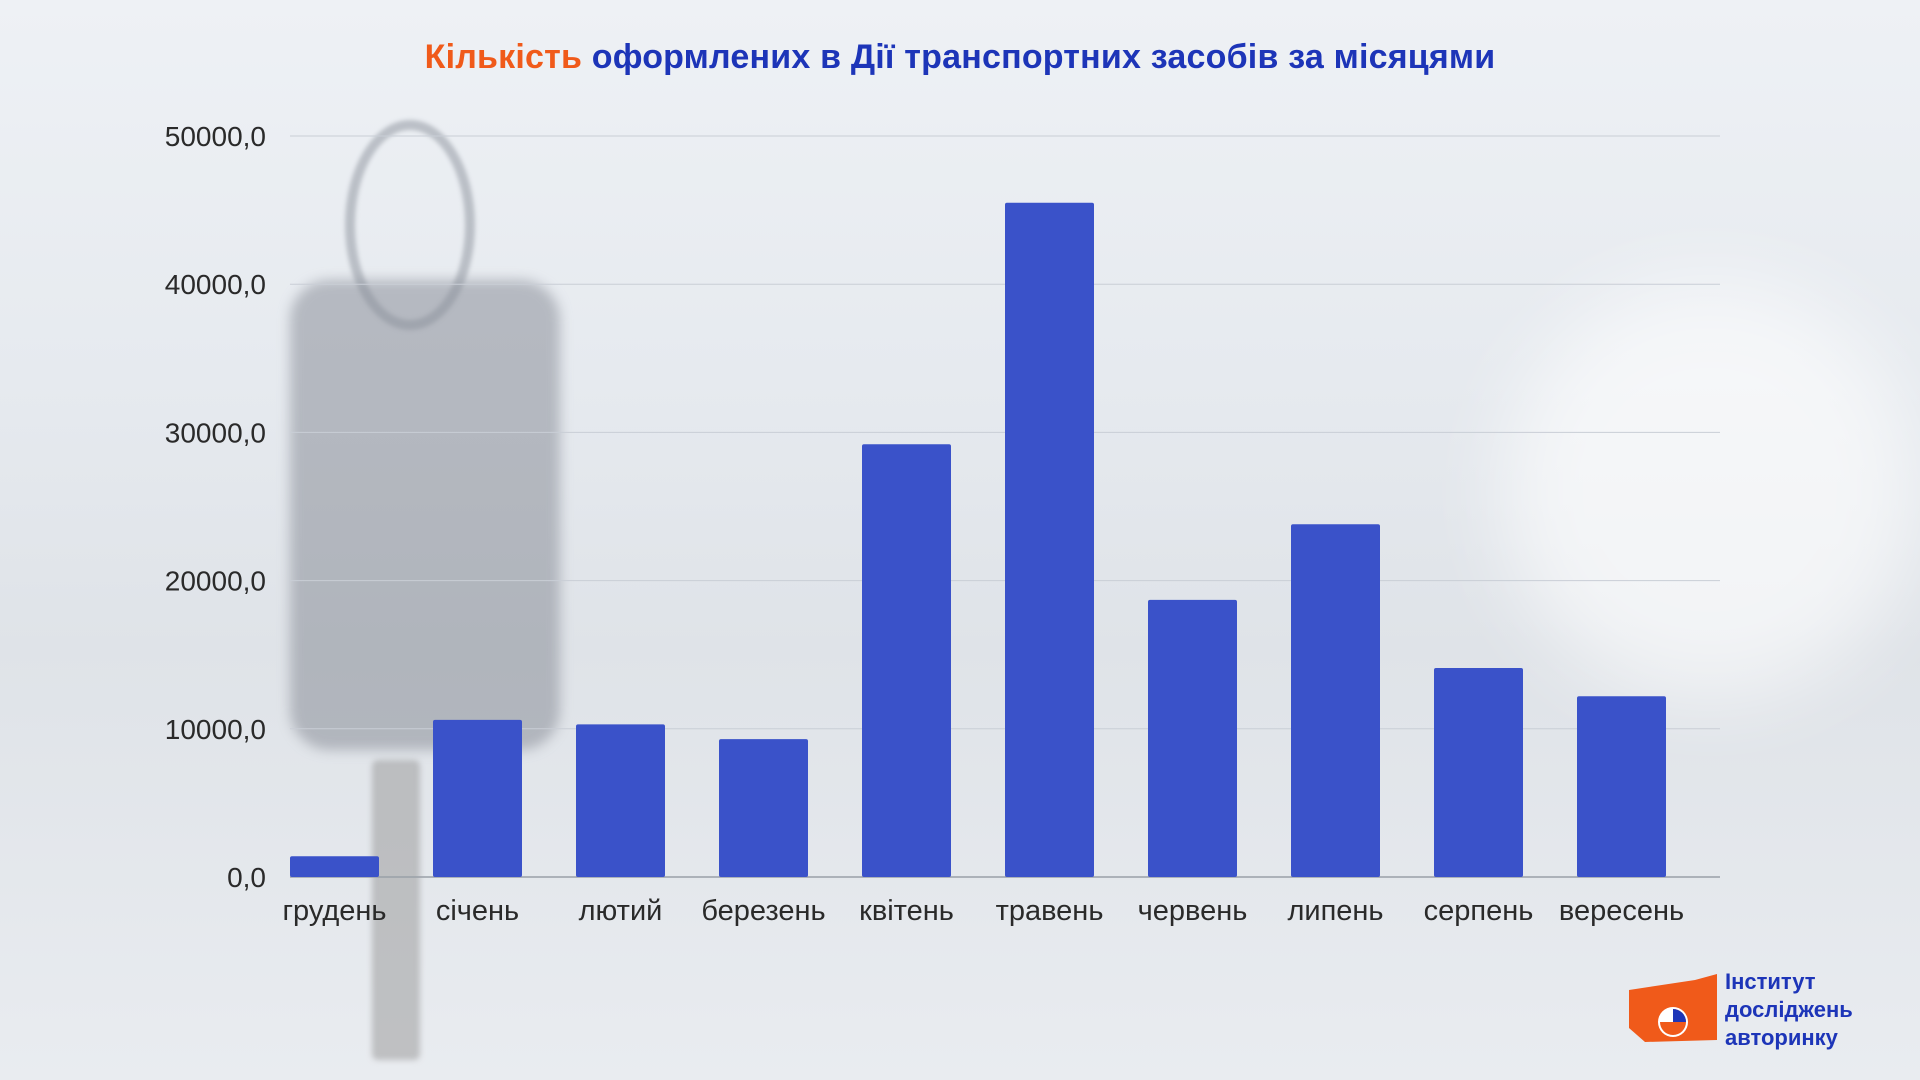 This screenshot has width=1920, height=1080. Describe the element at coordinates (215, 581) in the screenshot. I see `y-tick-label: 20000,0` at that location.